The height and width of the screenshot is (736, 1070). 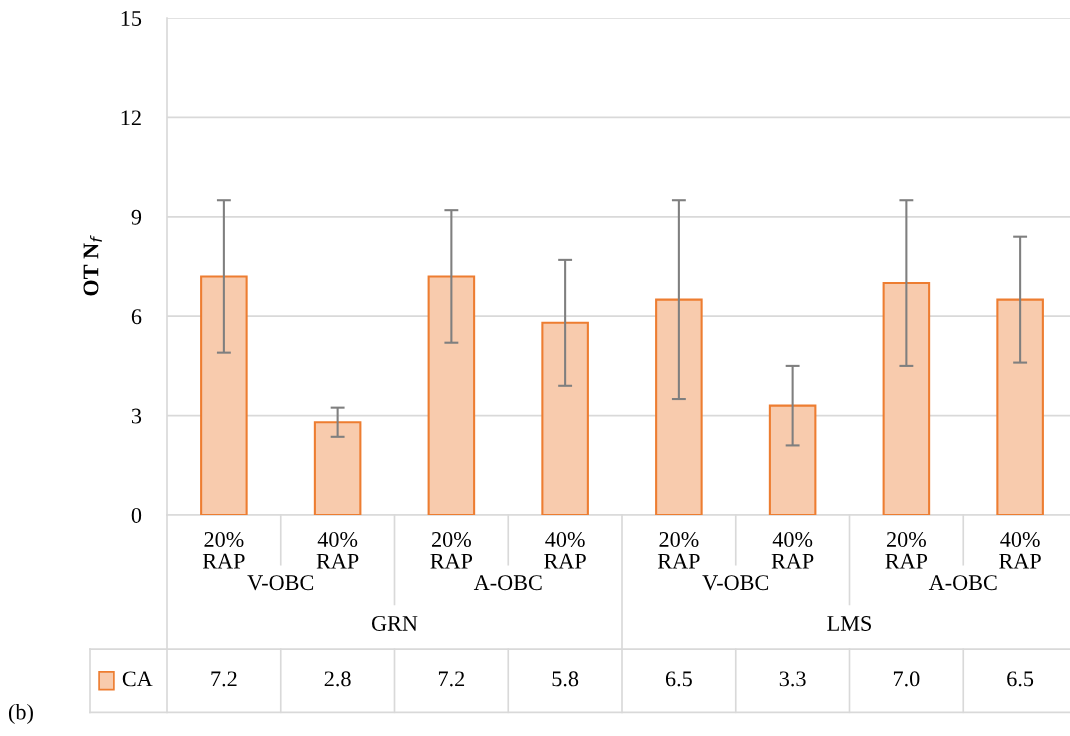 What do you see at coordinates (565, 679) in the screenshot?
I see `data-label: 5.8` at bounding box center [565, 679].